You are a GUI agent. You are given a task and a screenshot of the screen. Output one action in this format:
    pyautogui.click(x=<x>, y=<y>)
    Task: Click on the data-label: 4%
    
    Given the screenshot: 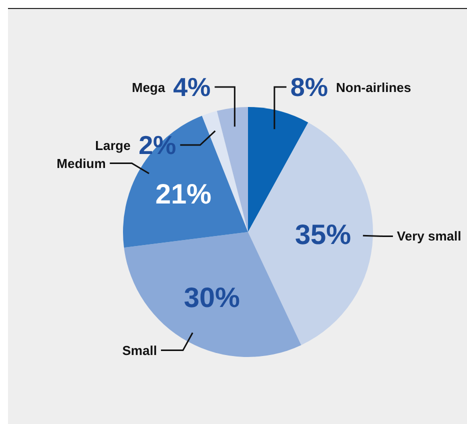 What is the action you would take?
    pyautogui.click(x=192, y=87)
    